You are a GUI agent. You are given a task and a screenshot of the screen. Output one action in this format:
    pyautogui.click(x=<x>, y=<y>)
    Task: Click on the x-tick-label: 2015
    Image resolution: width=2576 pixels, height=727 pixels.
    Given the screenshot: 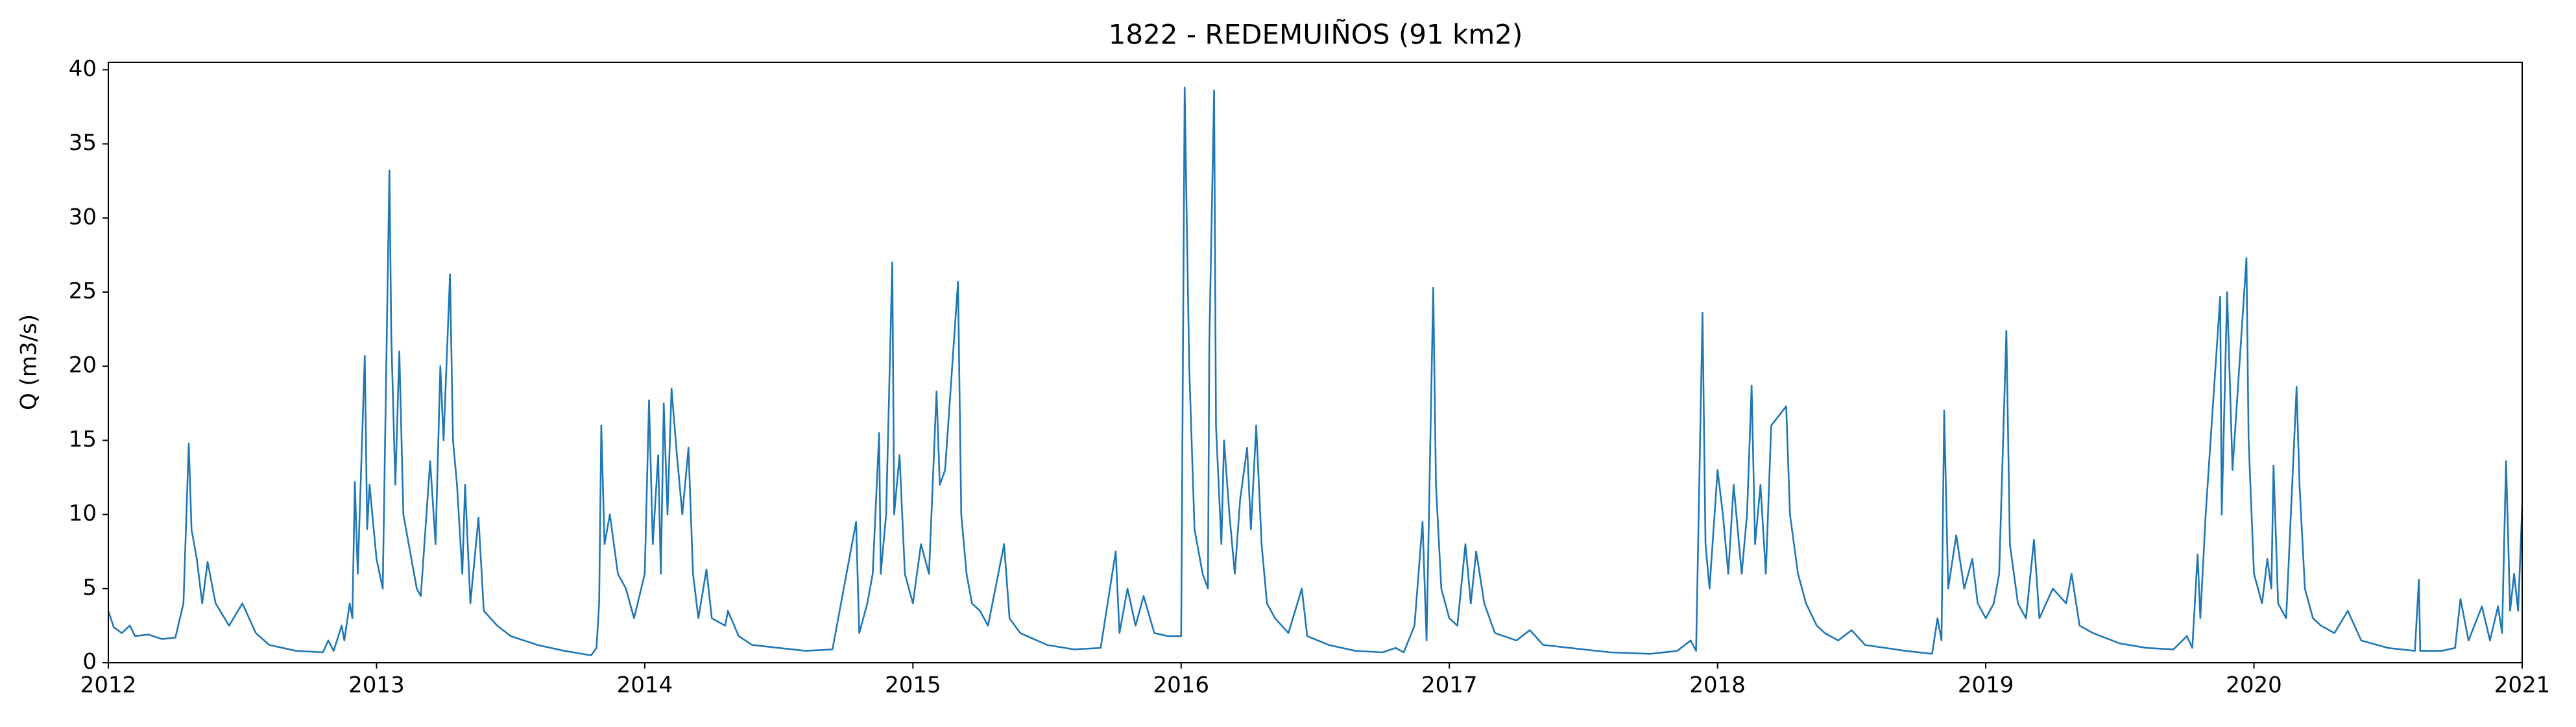 What is the action you would take?
    pyautogui.click(x=913, y=685)
    